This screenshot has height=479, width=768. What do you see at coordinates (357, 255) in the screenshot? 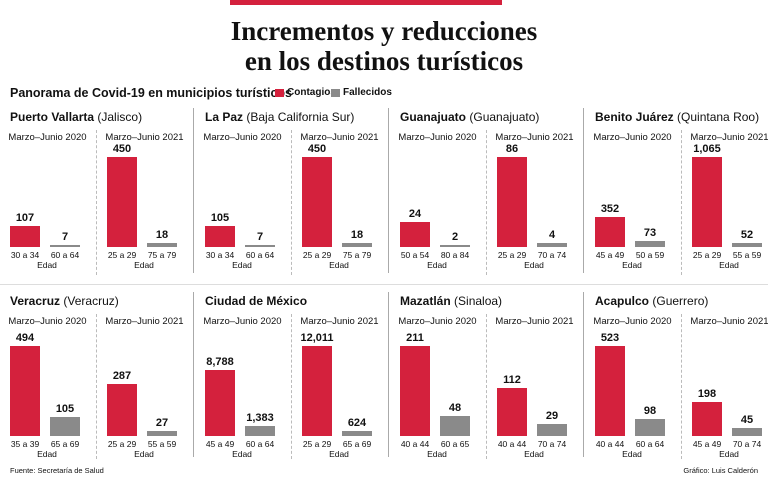
I see `age-label: 75 a 79` at bounding box center [357, 255].